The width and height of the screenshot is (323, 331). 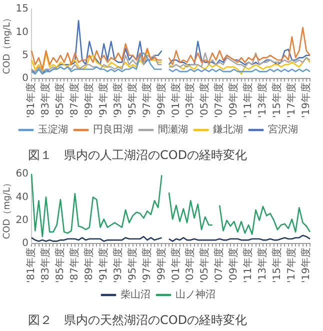 What do you see at coordinates (53, 130) in the screenshot?
I see `legend-label: 玉淀湖` at bounding box center [53, 130].